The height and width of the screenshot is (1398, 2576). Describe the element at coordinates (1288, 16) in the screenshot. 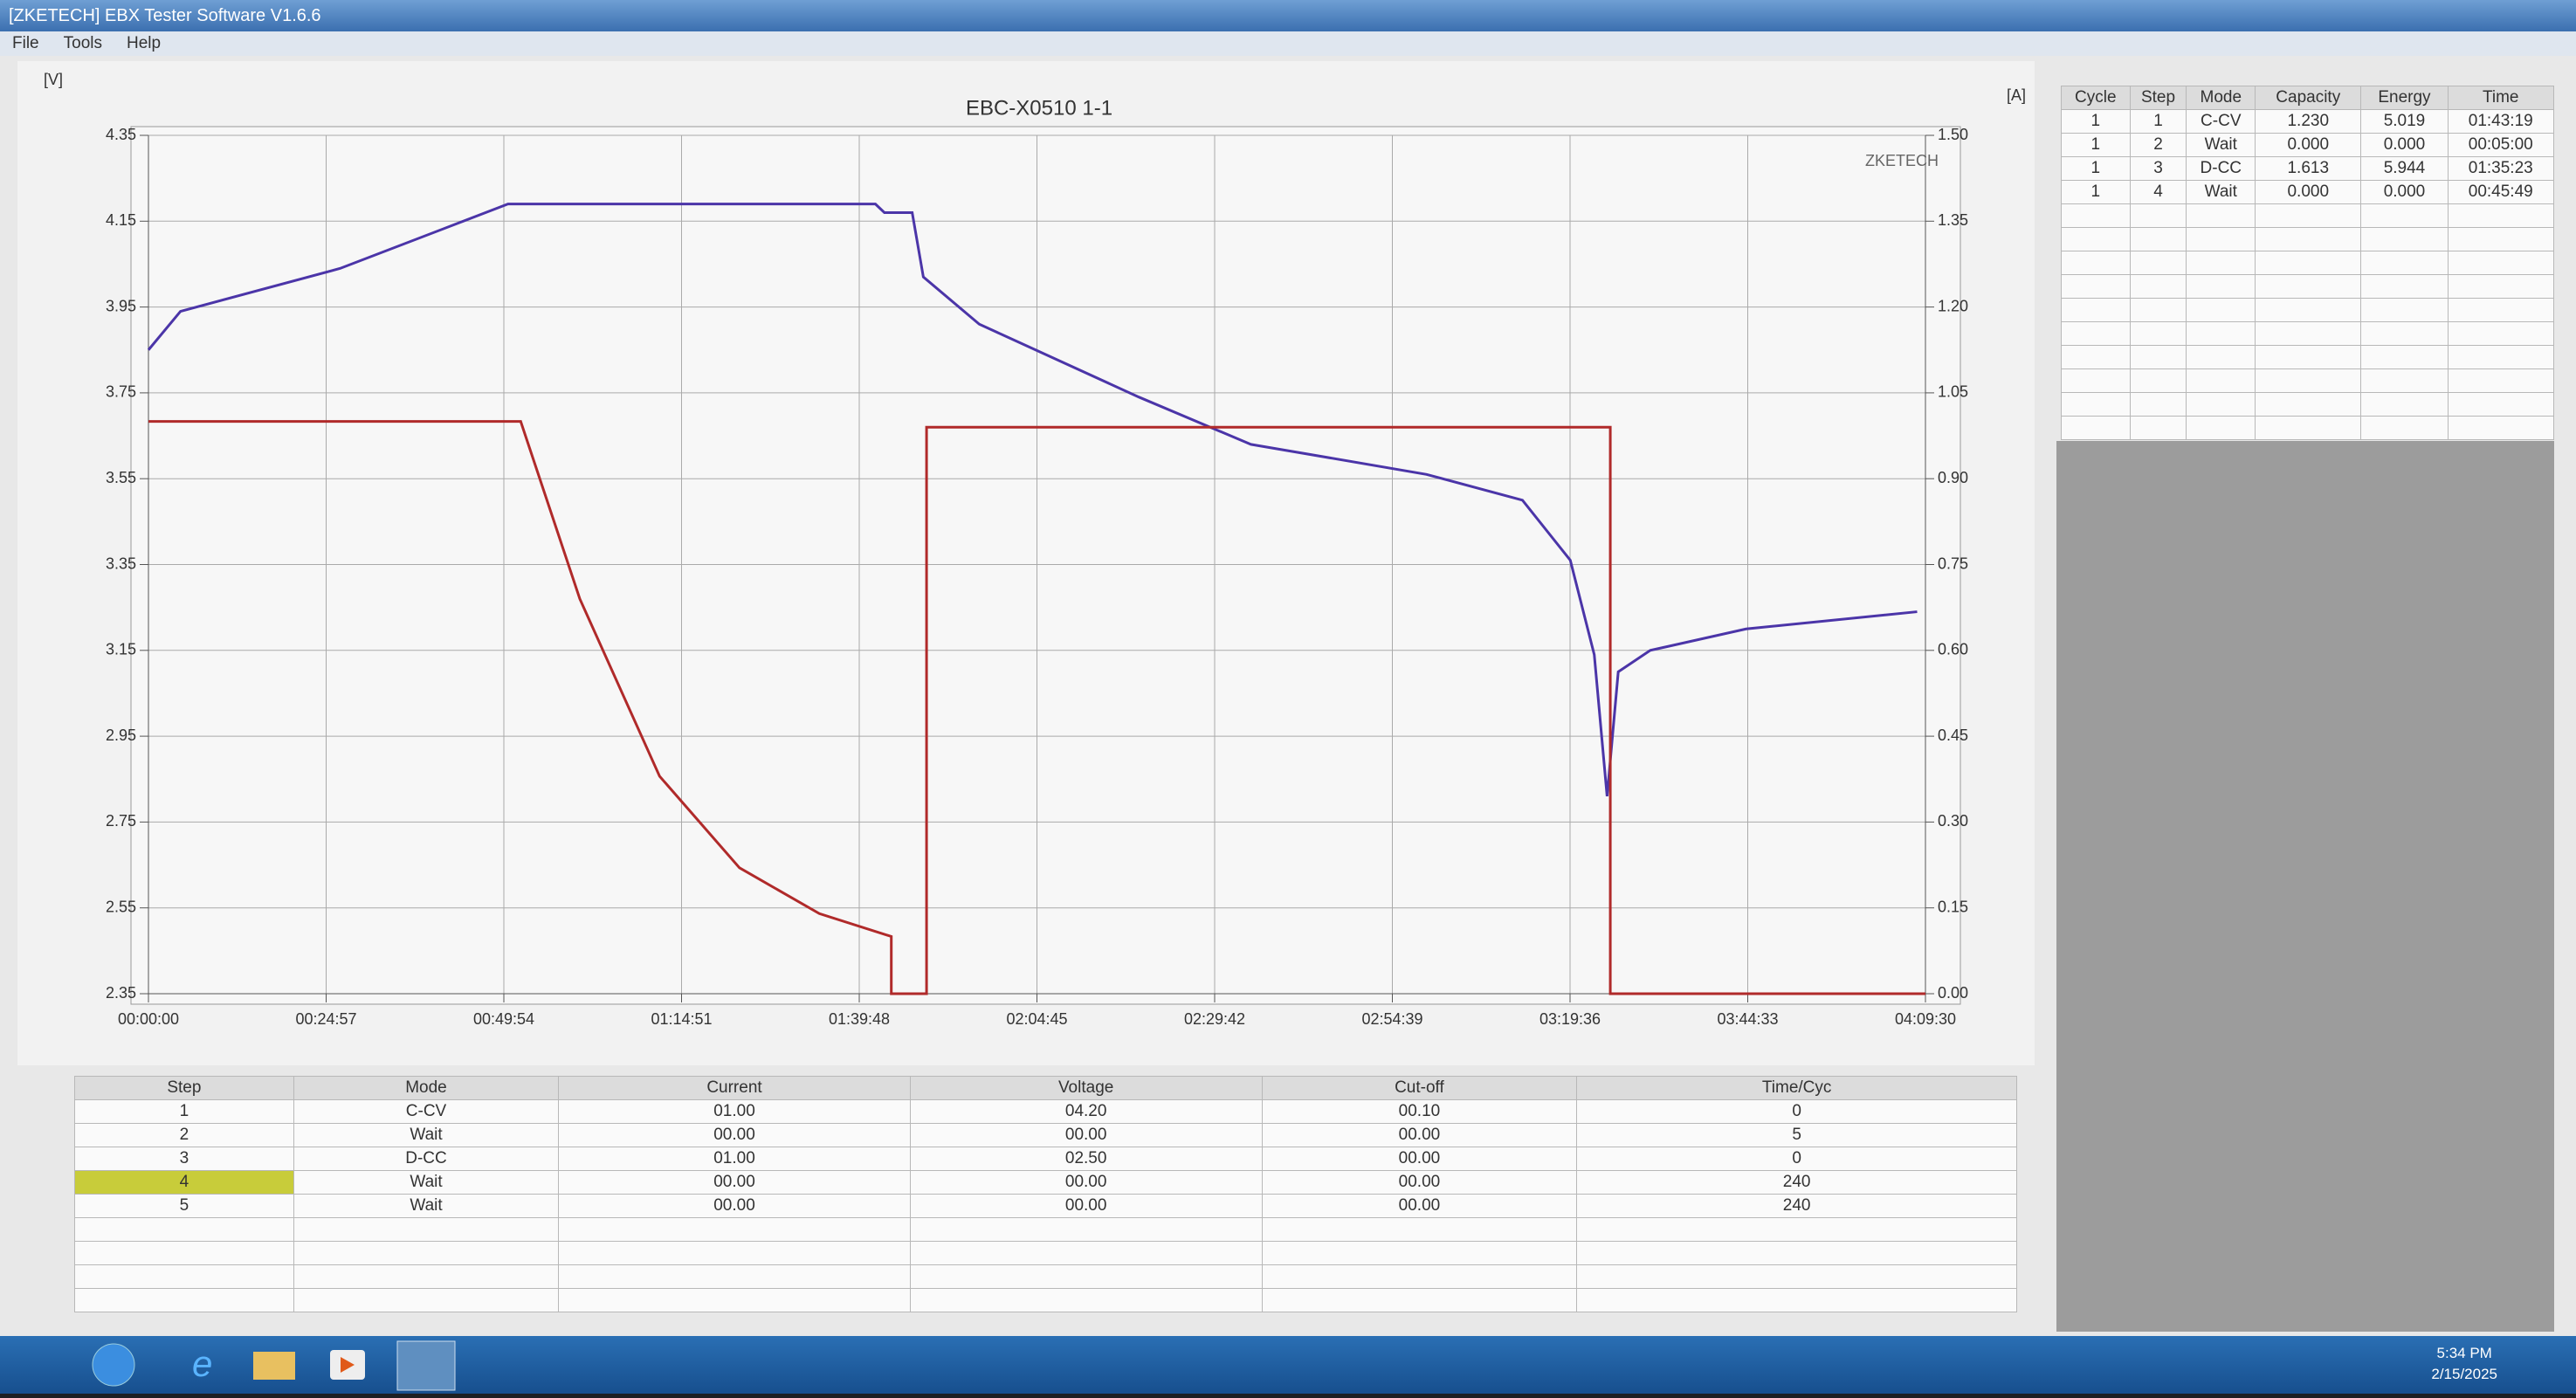

I see `window-title: [ZKETECH] EBX Tester Software V1.6.6` at that location.